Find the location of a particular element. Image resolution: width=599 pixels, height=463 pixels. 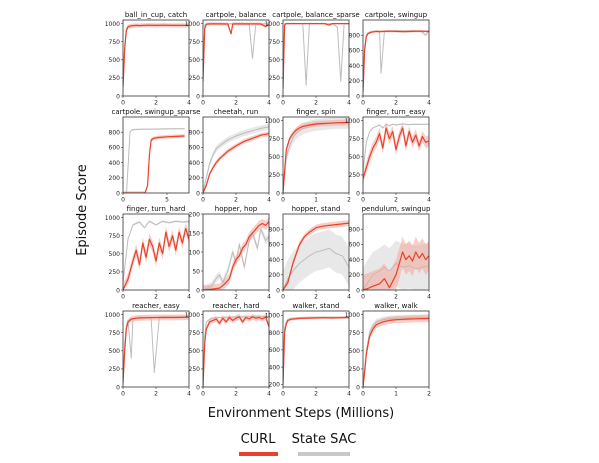

subplot-walker-walk: walker, walk 0 250 500 750 1000 0 1 2 is located at coordinates (388, 350).